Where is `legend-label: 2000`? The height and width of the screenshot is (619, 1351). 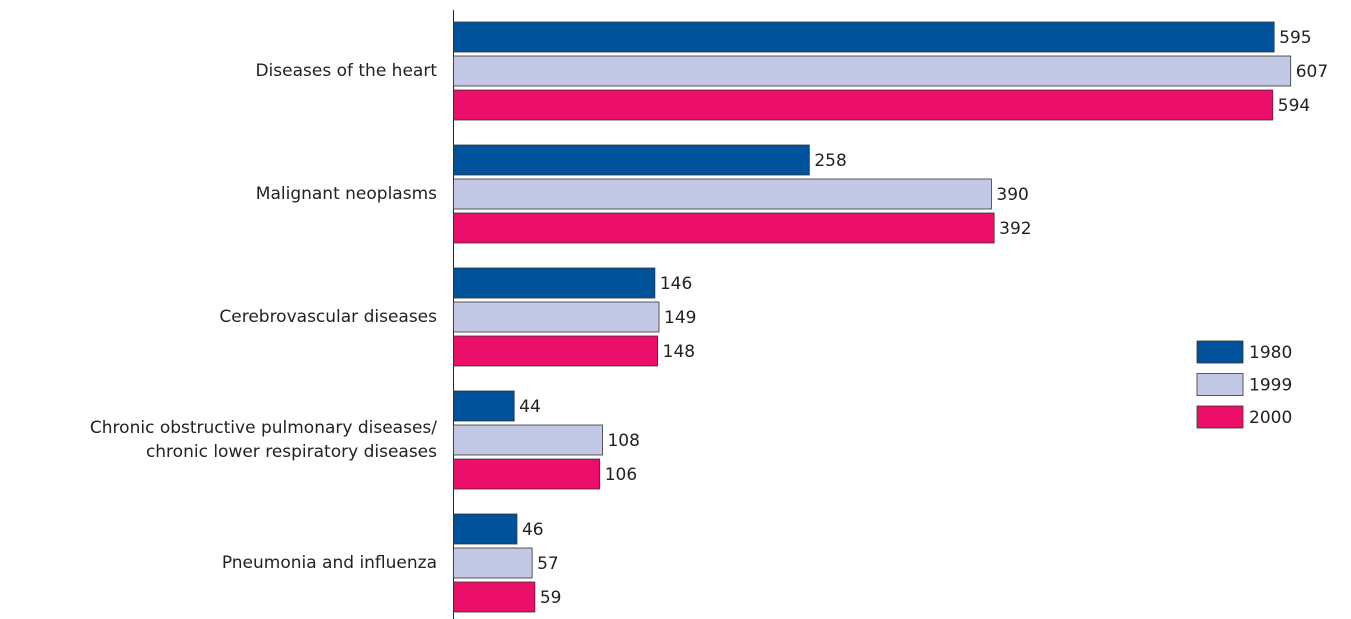
legend-label: 2000 is located at coordinates (1270, 418).